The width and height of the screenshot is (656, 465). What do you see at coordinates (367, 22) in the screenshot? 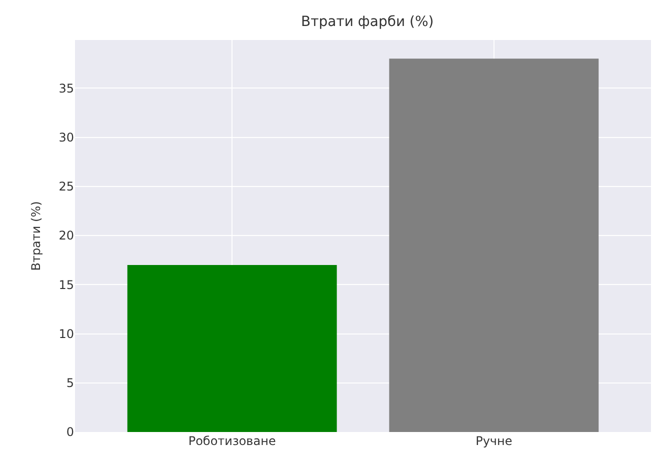
I see `chart-title: Втрати фарби (%)` at bounding box center [367, 22].